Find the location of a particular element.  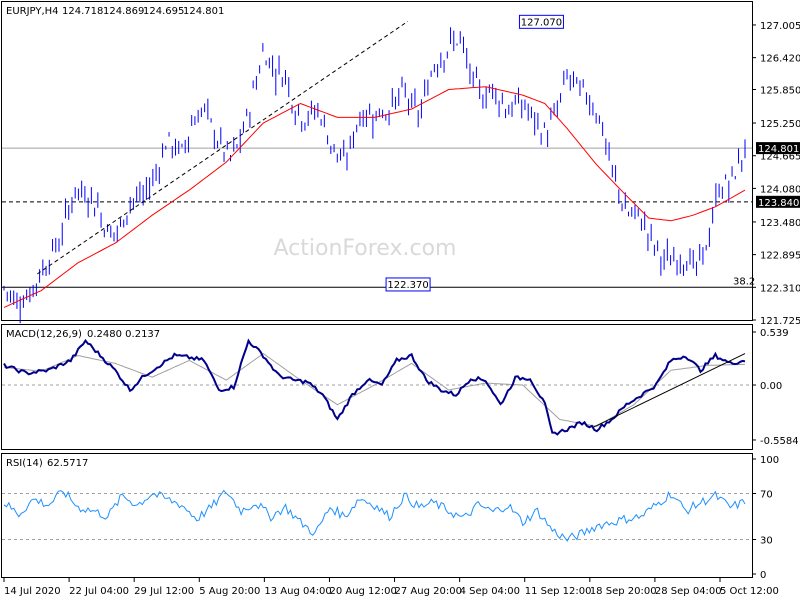

macd-signal-line is located at coordinates (374, 389).